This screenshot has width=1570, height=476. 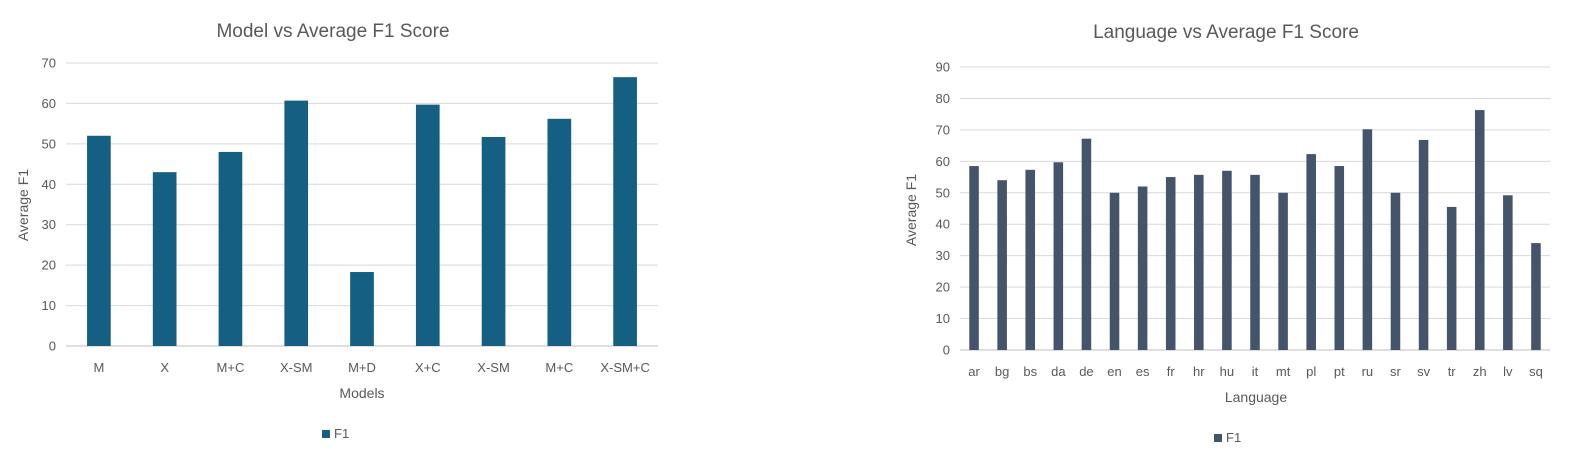 I want to click on x-tick-label: sv, so click(x=1424, y=371).